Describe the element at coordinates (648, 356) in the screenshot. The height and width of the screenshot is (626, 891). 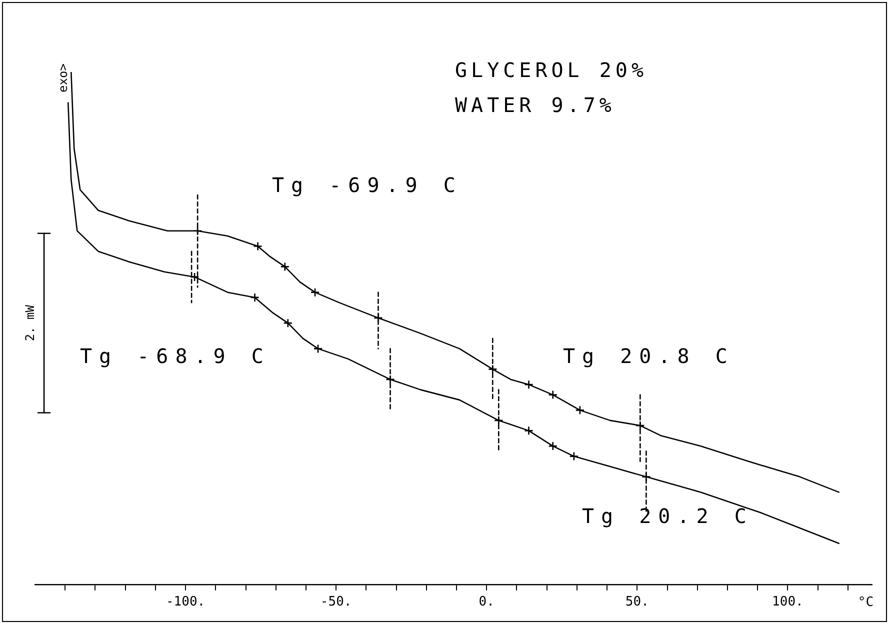
I see `annotation: Tg 20.8 C` at that location.